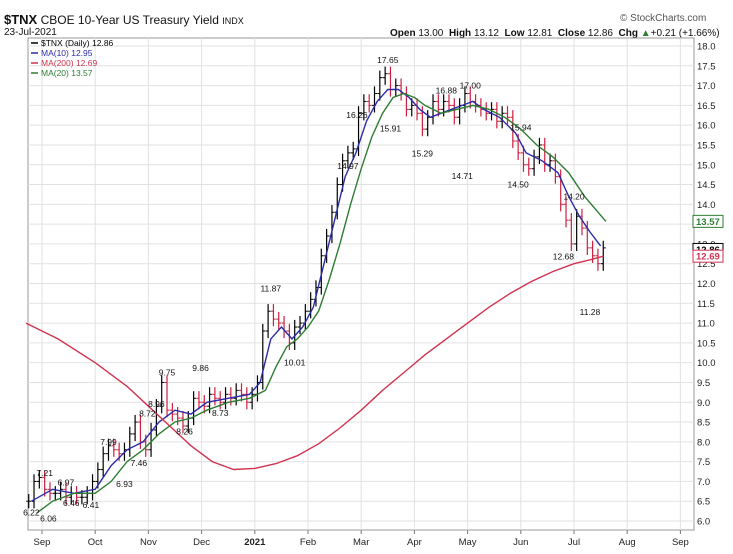 This screenshot has height=554, width=733. Describe the element at coordinates (703, 522) in the screenshot. I see `y-tick-label: 6.0` at that location.